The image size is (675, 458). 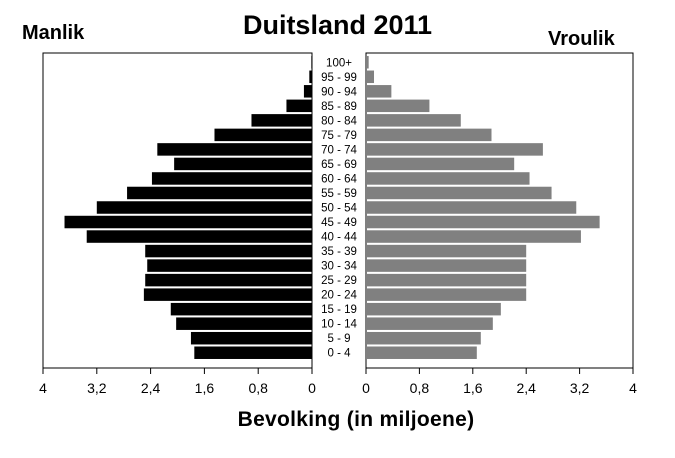 I want to click on age-label: 5 - 9, so click(x=338, y=339).